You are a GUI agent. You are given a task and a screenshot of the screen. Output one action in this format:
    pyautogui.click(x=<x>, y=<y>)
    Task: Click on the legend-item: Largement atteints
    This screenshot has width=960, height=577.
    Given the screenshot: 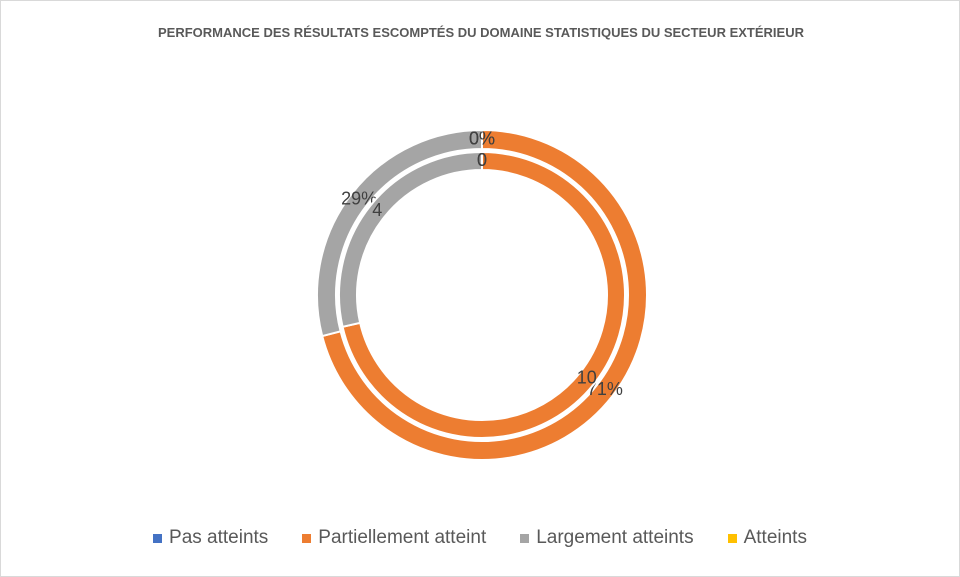 What is the action you would take?
    pyautogui.click(x=607, y=538)
    